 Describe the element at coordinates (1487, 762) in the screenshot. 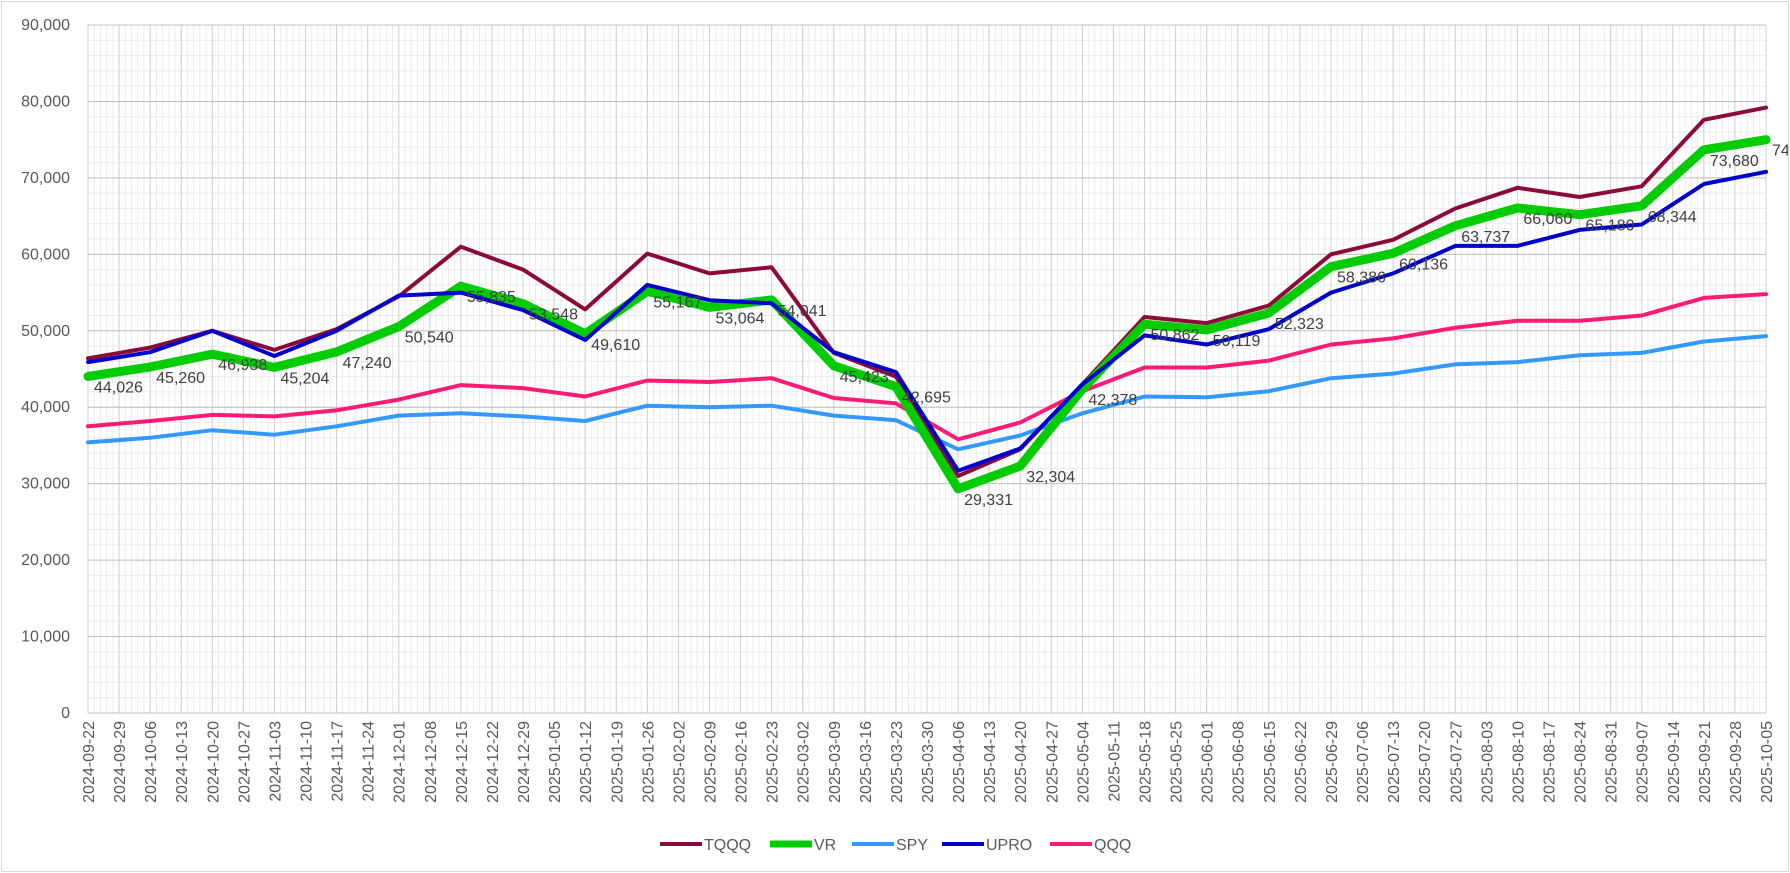

I see `x-tick-label: 2025-08-03` at that location.